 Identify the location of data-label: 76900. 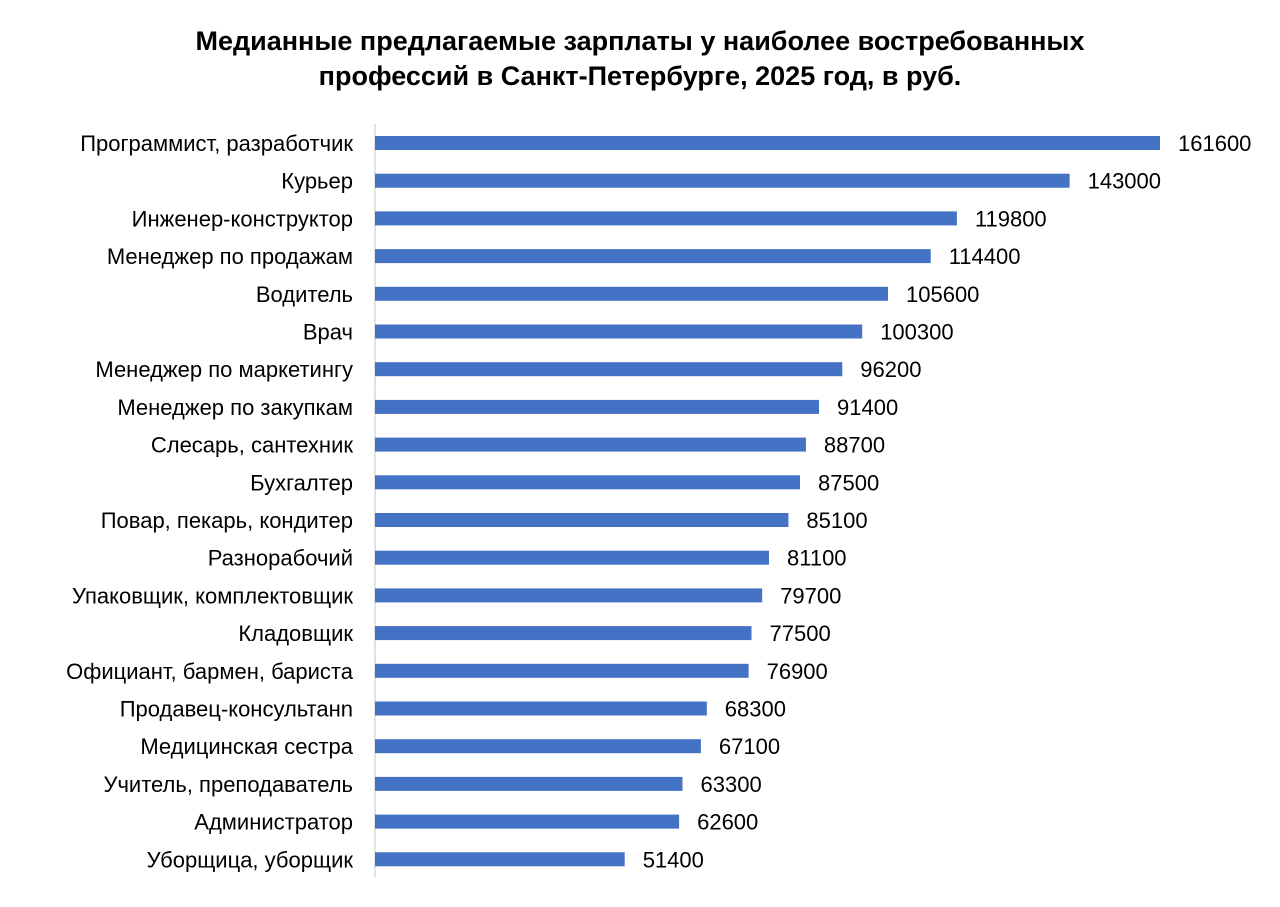
(797, 671).